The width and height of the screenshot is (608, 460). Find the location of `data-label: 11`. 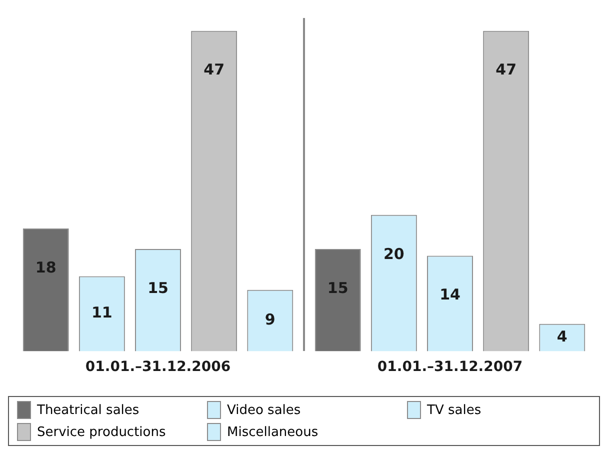

data-label: 11 is located at coordinates (102, 313).